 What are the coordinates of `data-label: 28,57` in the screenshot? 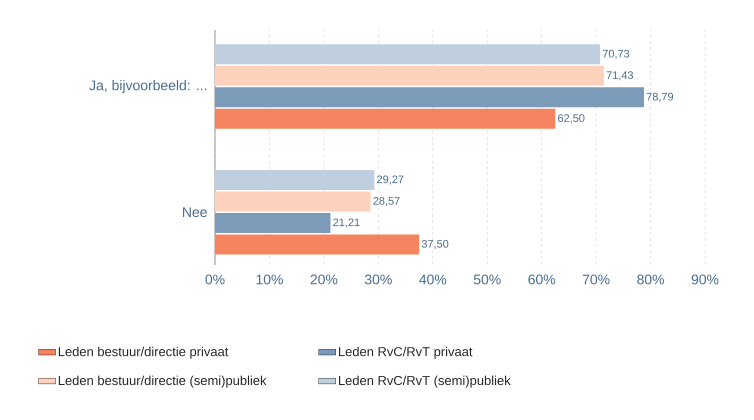 It's located at (386, 201).